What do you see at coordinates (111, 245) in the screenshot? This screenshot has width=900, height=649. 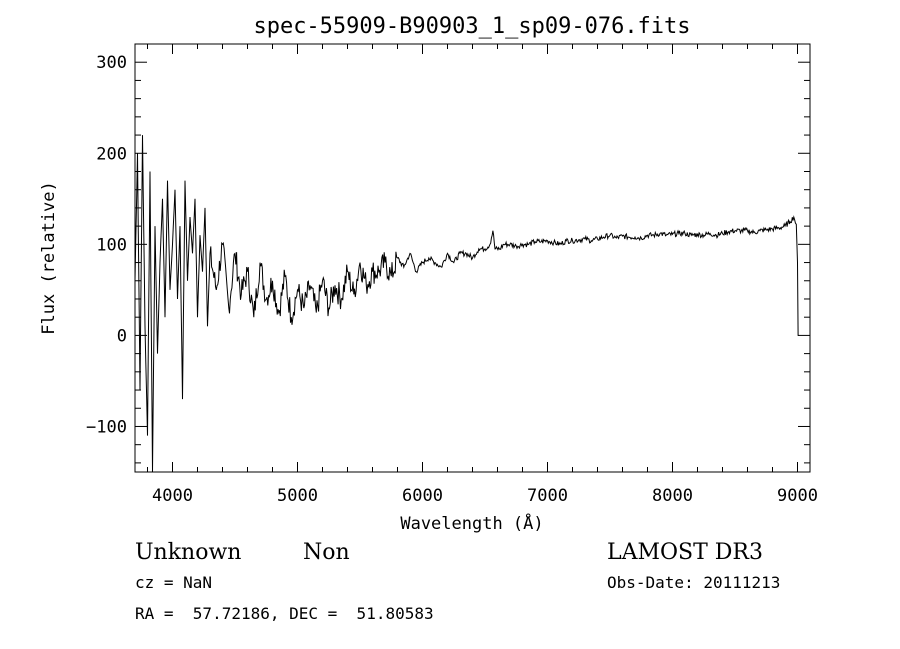 I see `y-tick-label: 100` at bounding box center [111, 245].